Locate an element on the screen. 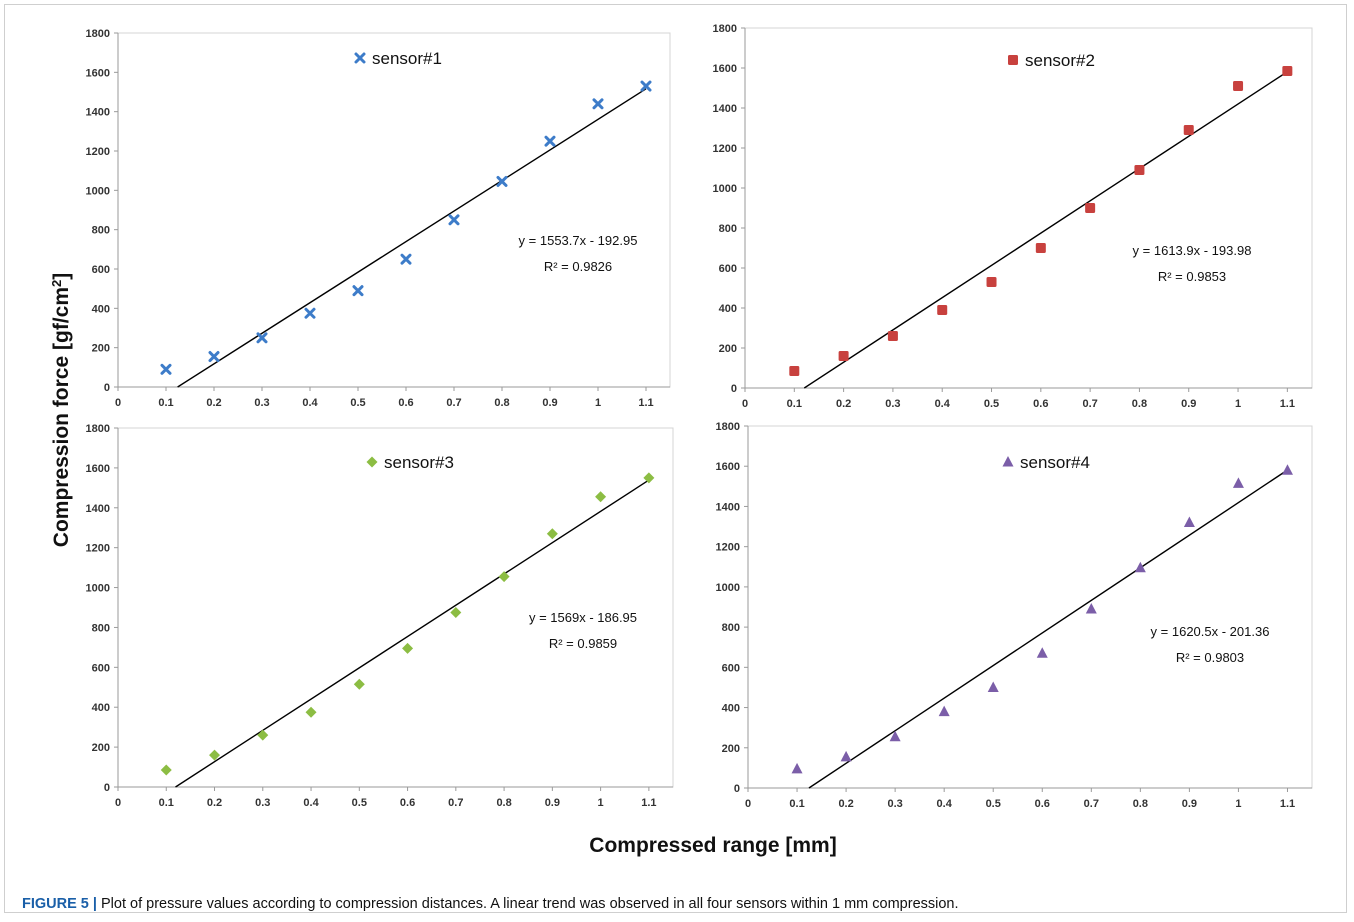 This screenshot has width=1354, height=922. x-tick-label-4: 0 is located at coordinates (748, 804).